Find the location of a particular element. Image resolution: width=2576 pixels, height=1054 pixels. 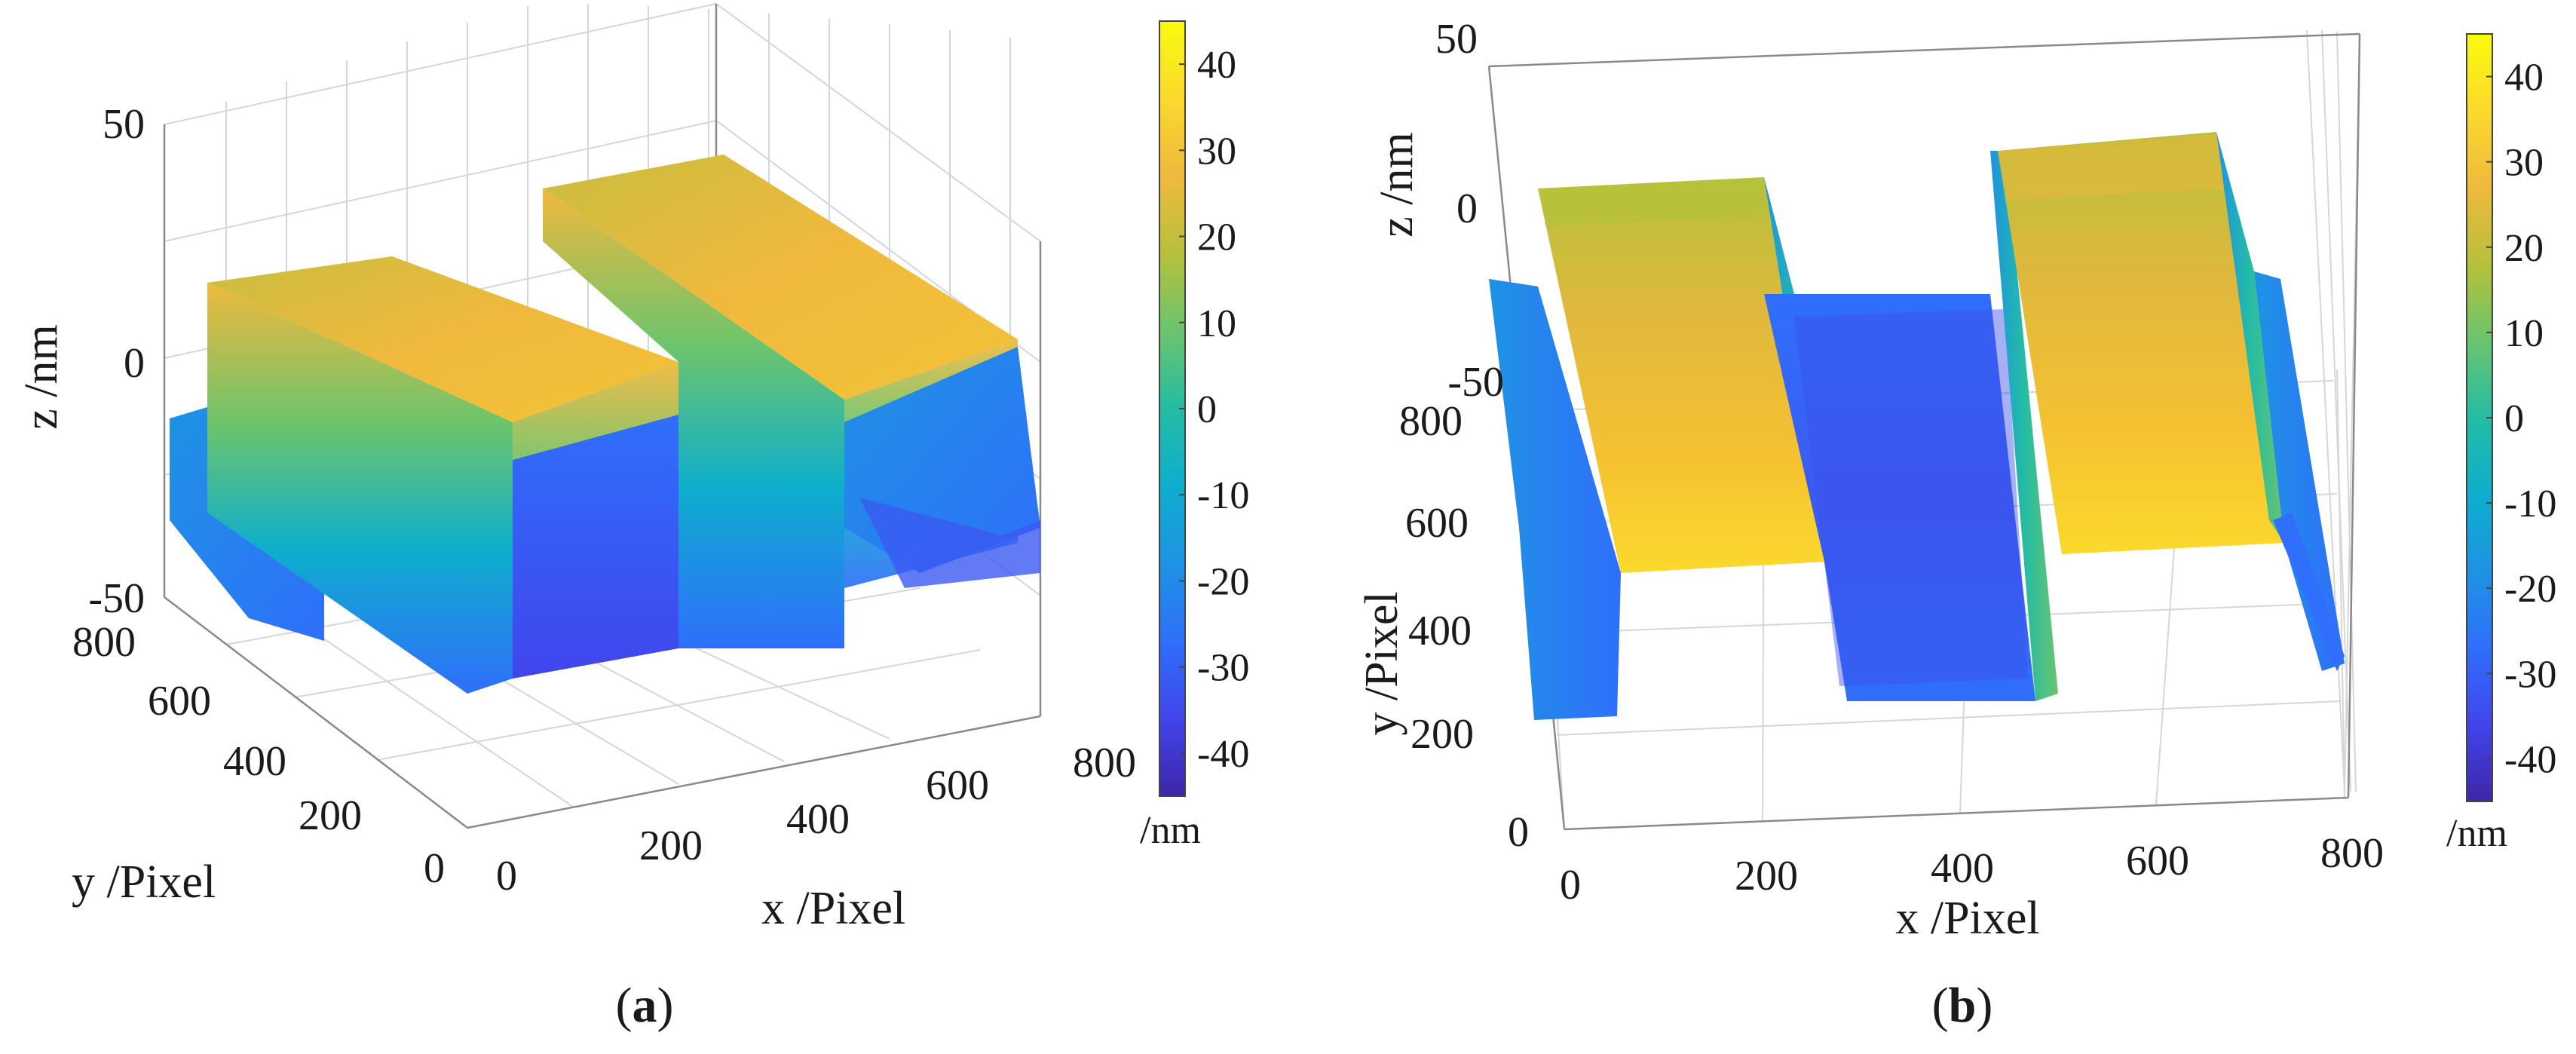

panel-b-x-tick-600: 600 is located at coordinates (2157, 861).